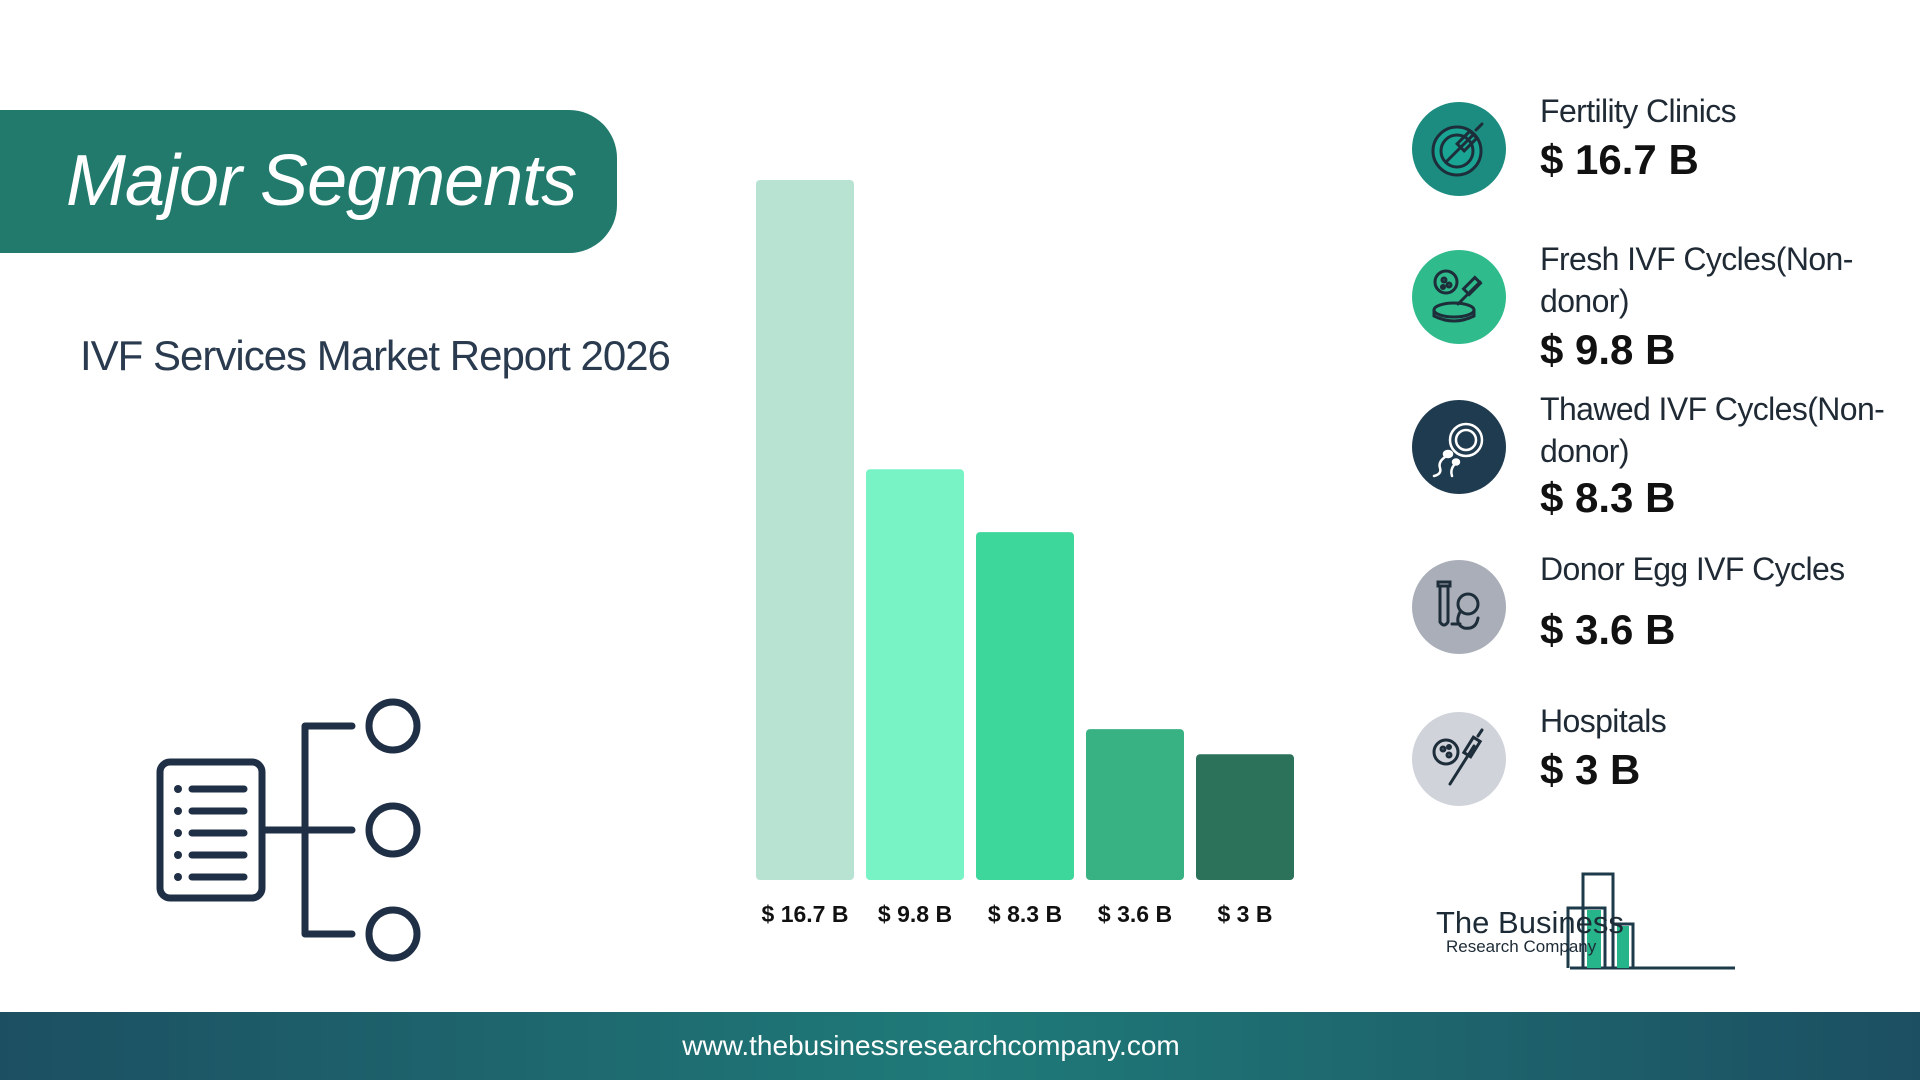 The width and height of the screenshot is (1920, 1080). I want to click on title-banner: Major Segments, so click(308, 181).